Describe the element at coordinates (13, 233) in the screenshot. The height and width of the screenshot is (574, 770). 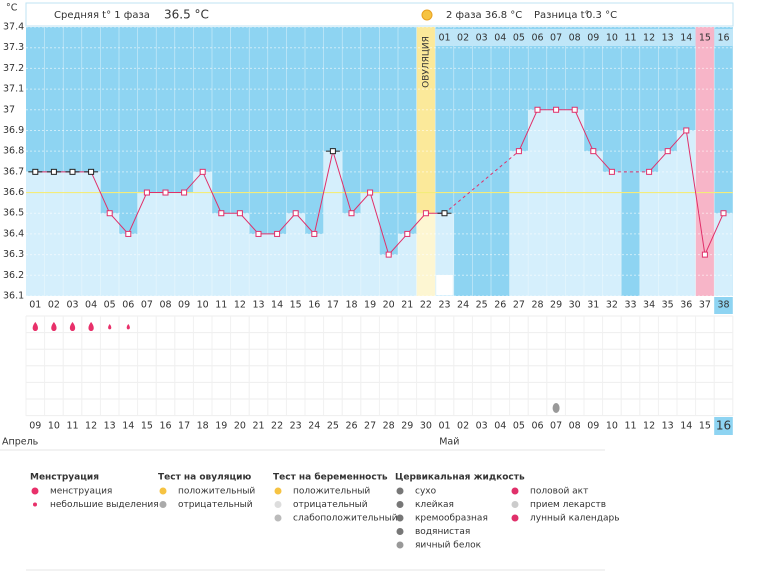
I see `y-tick-label: 36.4` at that location.